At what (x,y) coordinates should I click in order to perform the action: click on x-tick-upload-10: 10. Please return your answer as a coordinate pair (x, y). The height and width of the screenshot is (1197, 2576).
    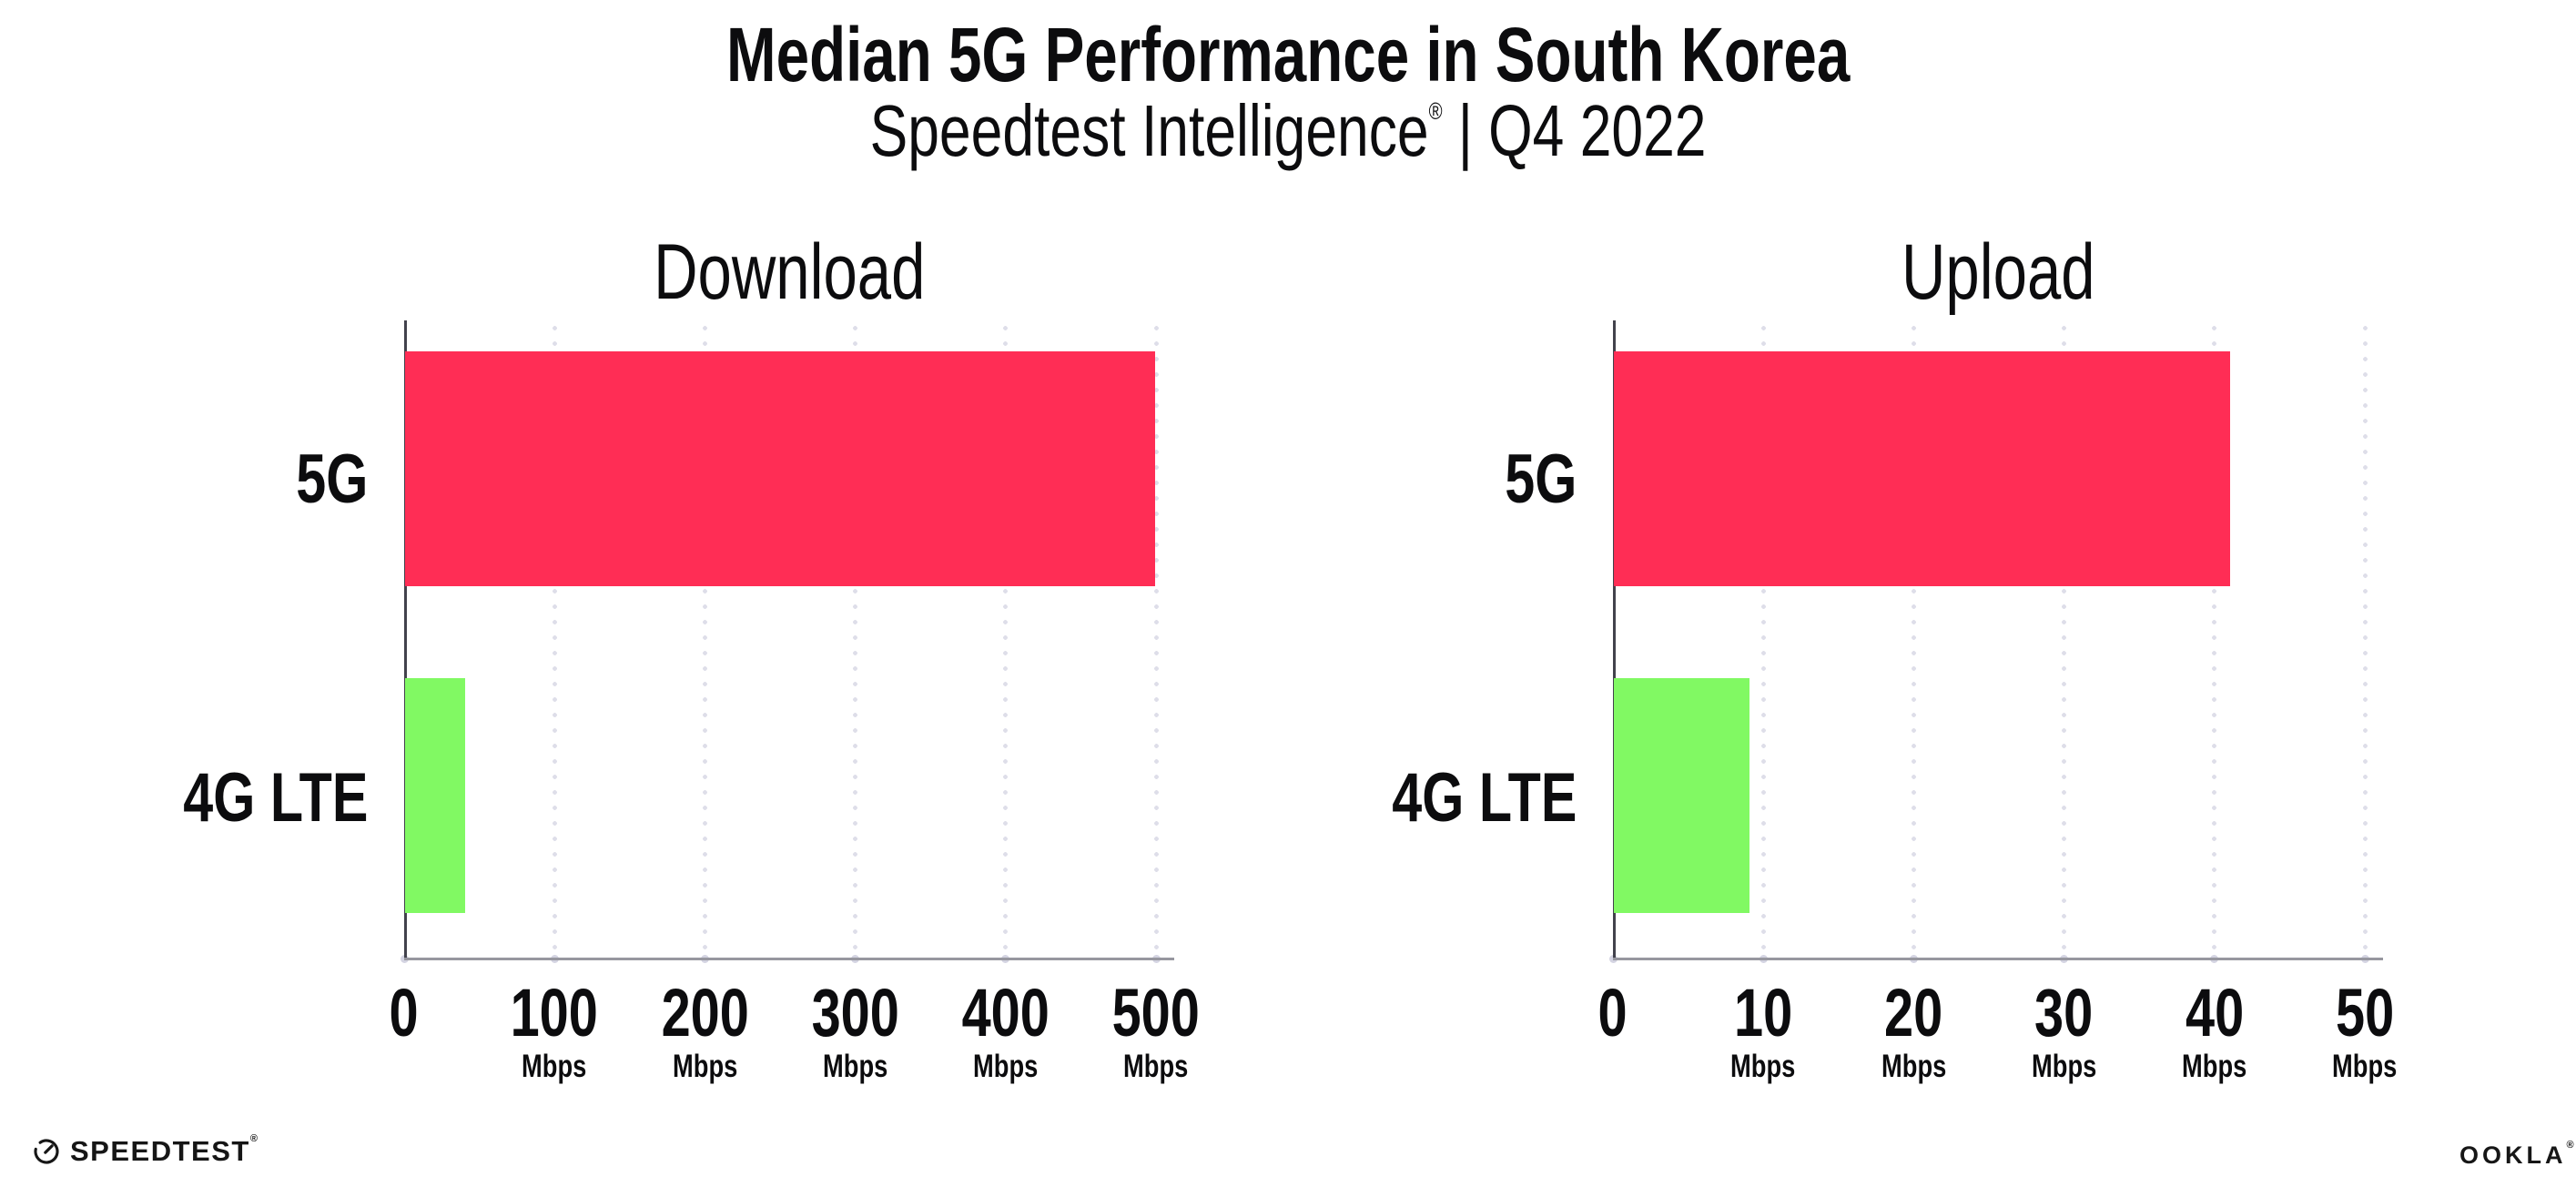
    Looking at the image, I should click on (1763, 1013).